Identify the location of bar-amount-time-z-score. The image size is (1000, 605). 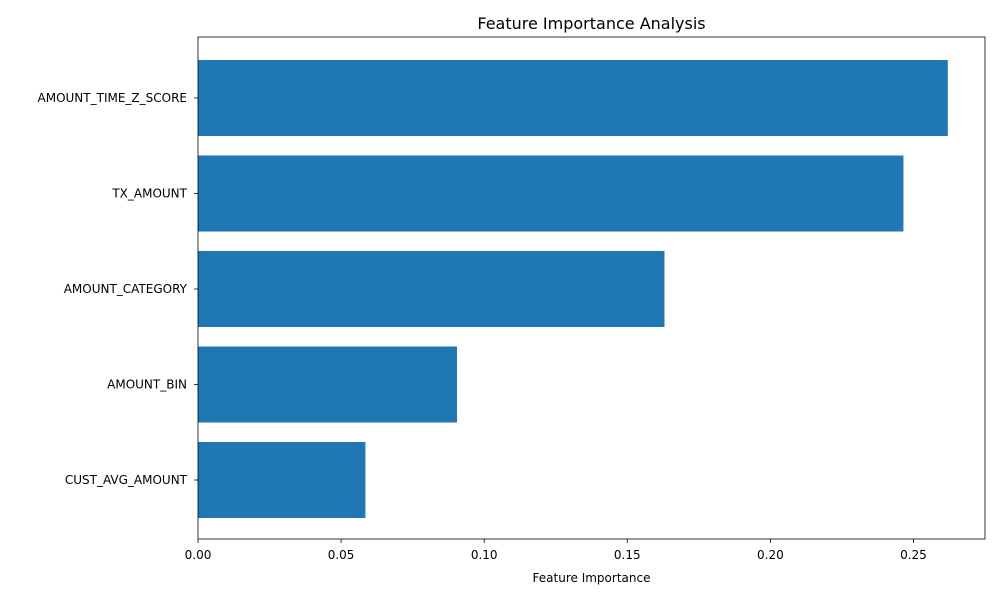
(573, 98).